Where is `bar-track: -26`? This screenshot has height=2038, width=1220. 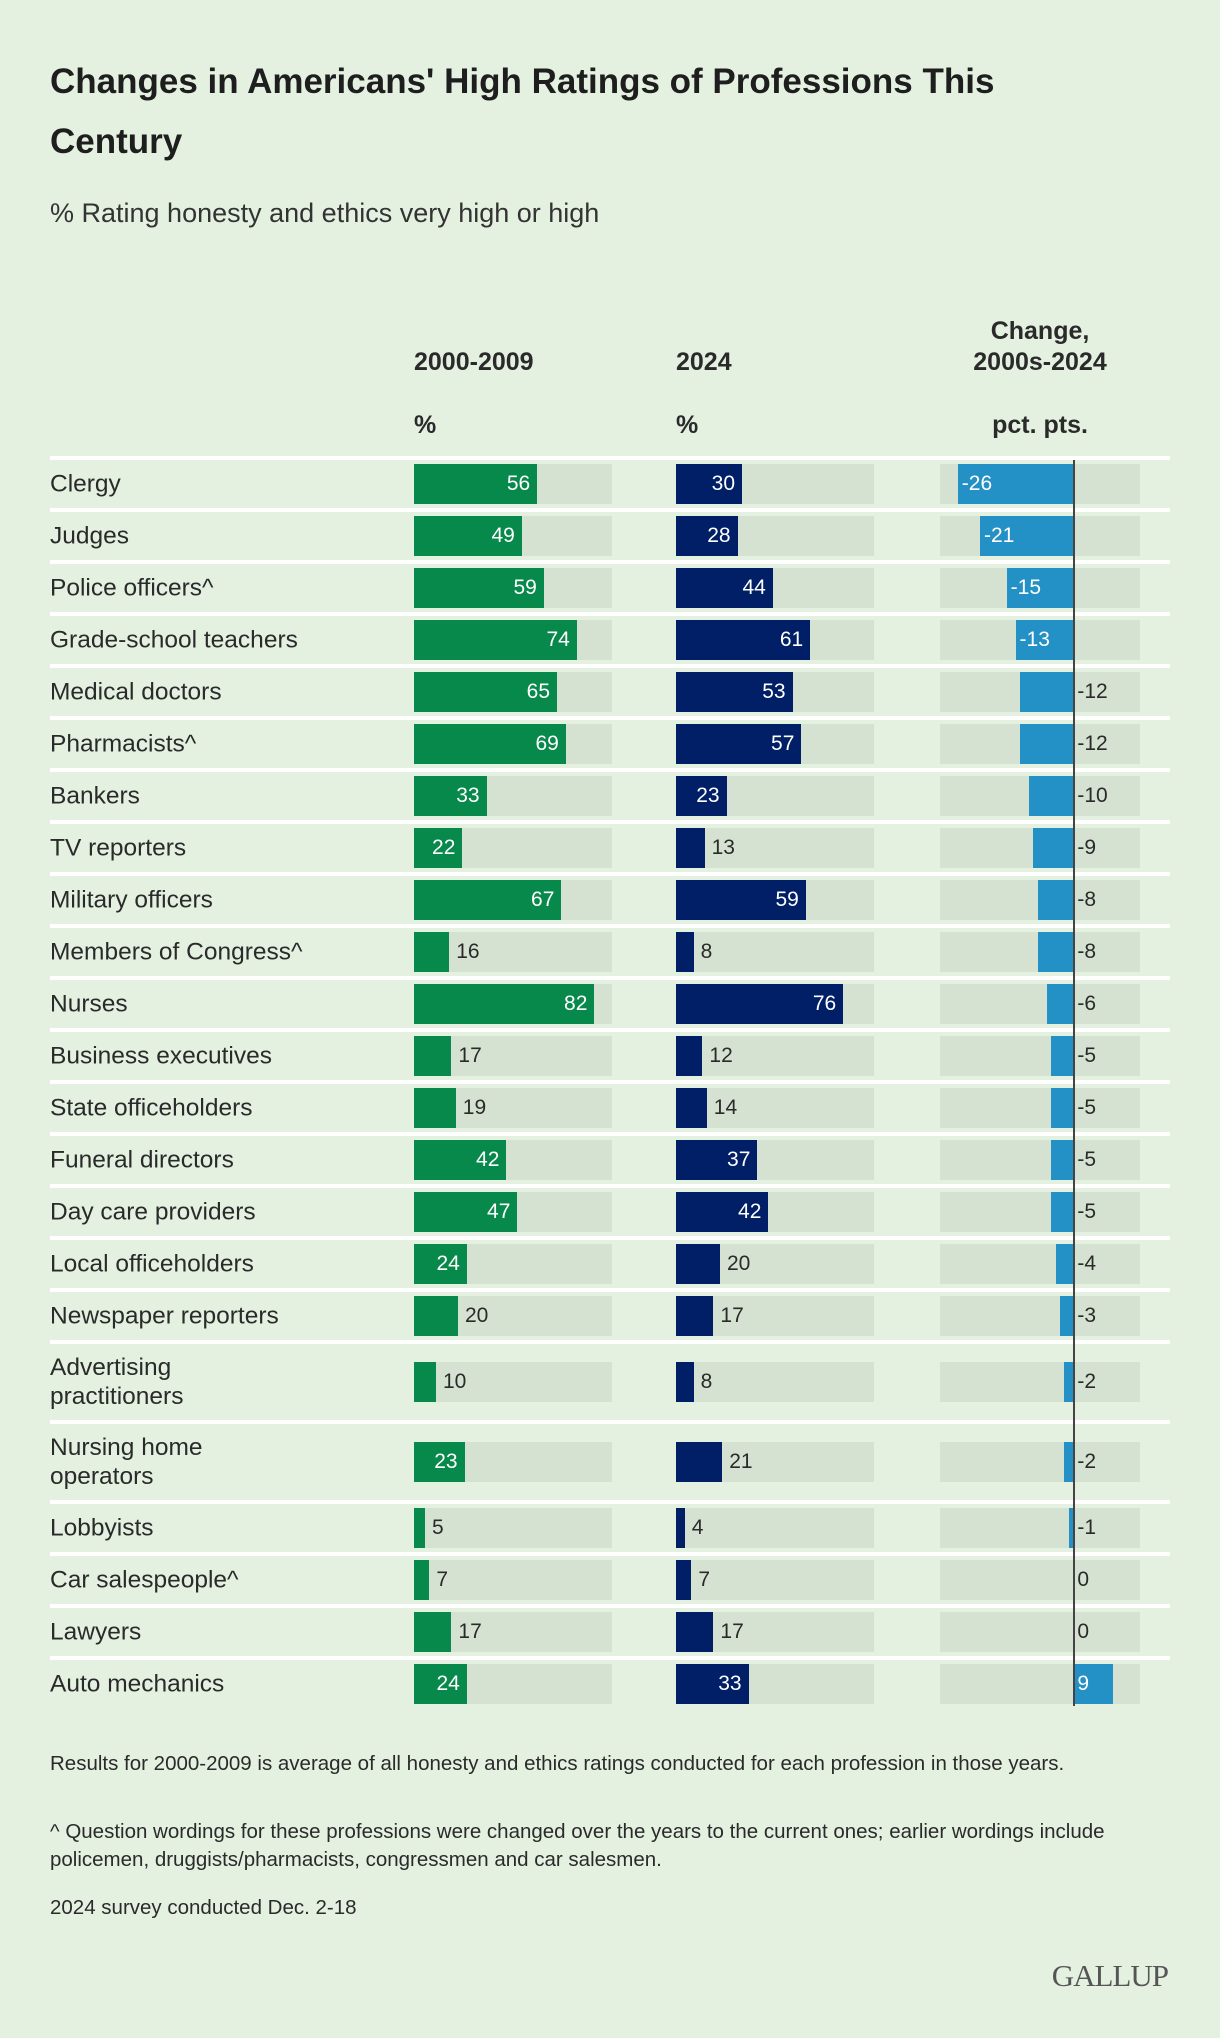
bar-track: -26 is located at coordinates (1040, 484).